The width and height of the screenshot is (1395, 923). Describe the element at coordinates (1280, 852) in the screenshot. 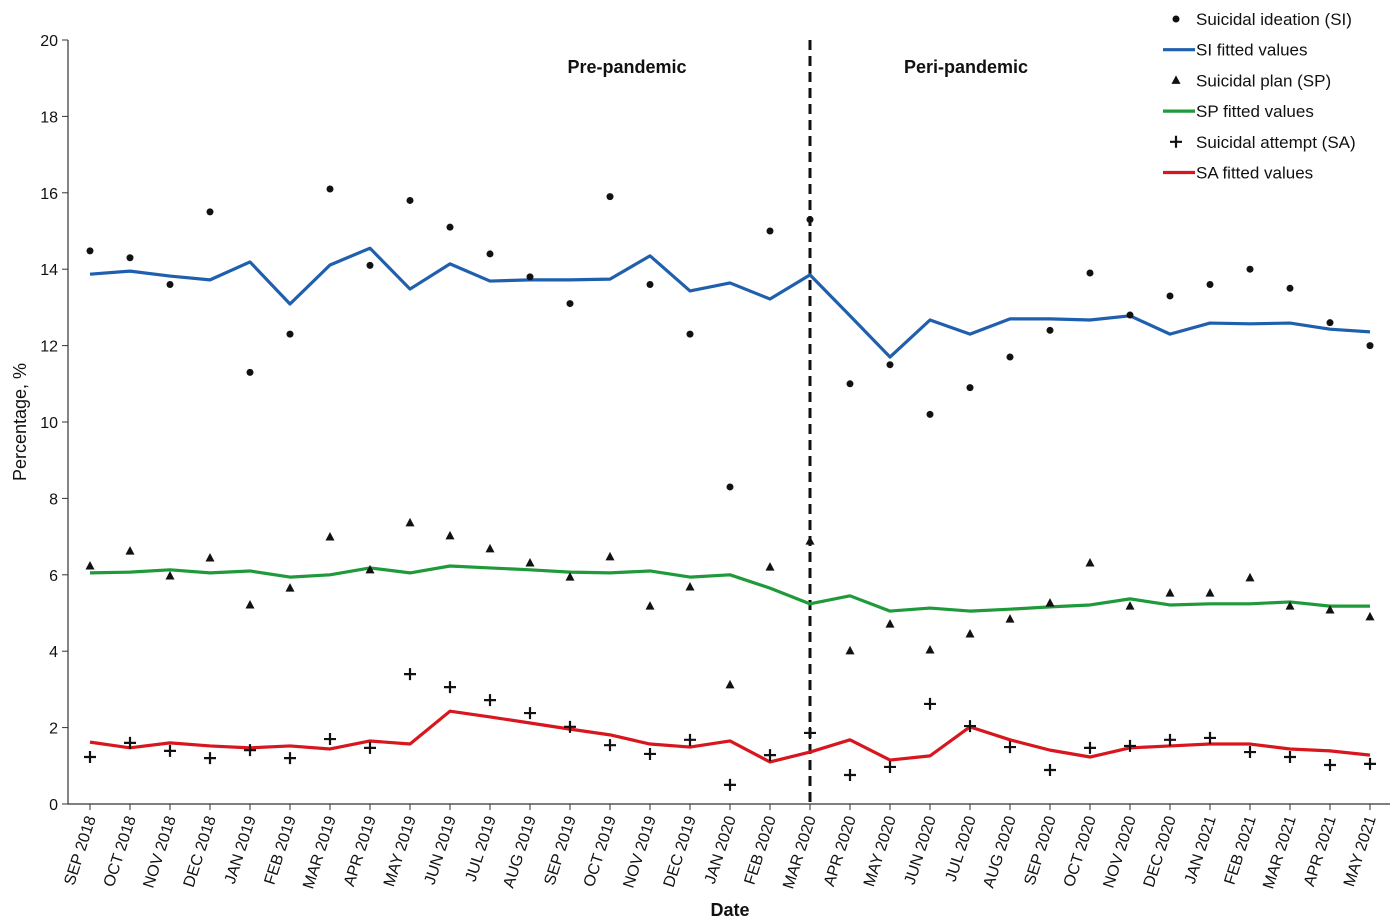

I see `x-tick-label: MAR 2021` at that location.